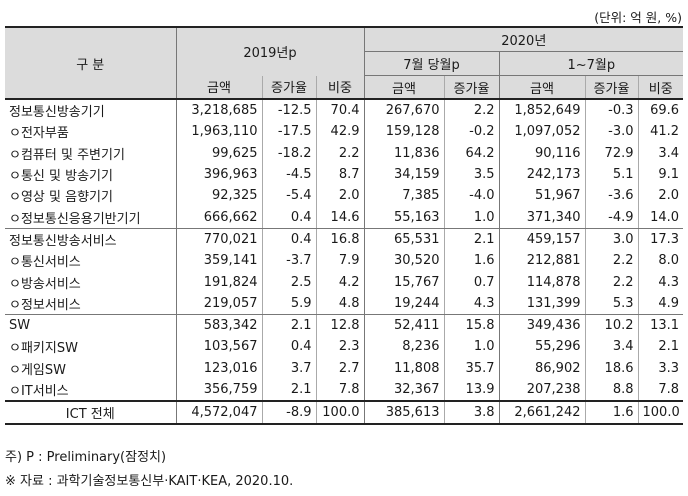 Image resolution: width=688 pixels, height=496 pixels. I want to click on note-source: ※ 자료 : 과학기술정보통신부·KAIT·KEA, 2020.10., so click(149, 481).